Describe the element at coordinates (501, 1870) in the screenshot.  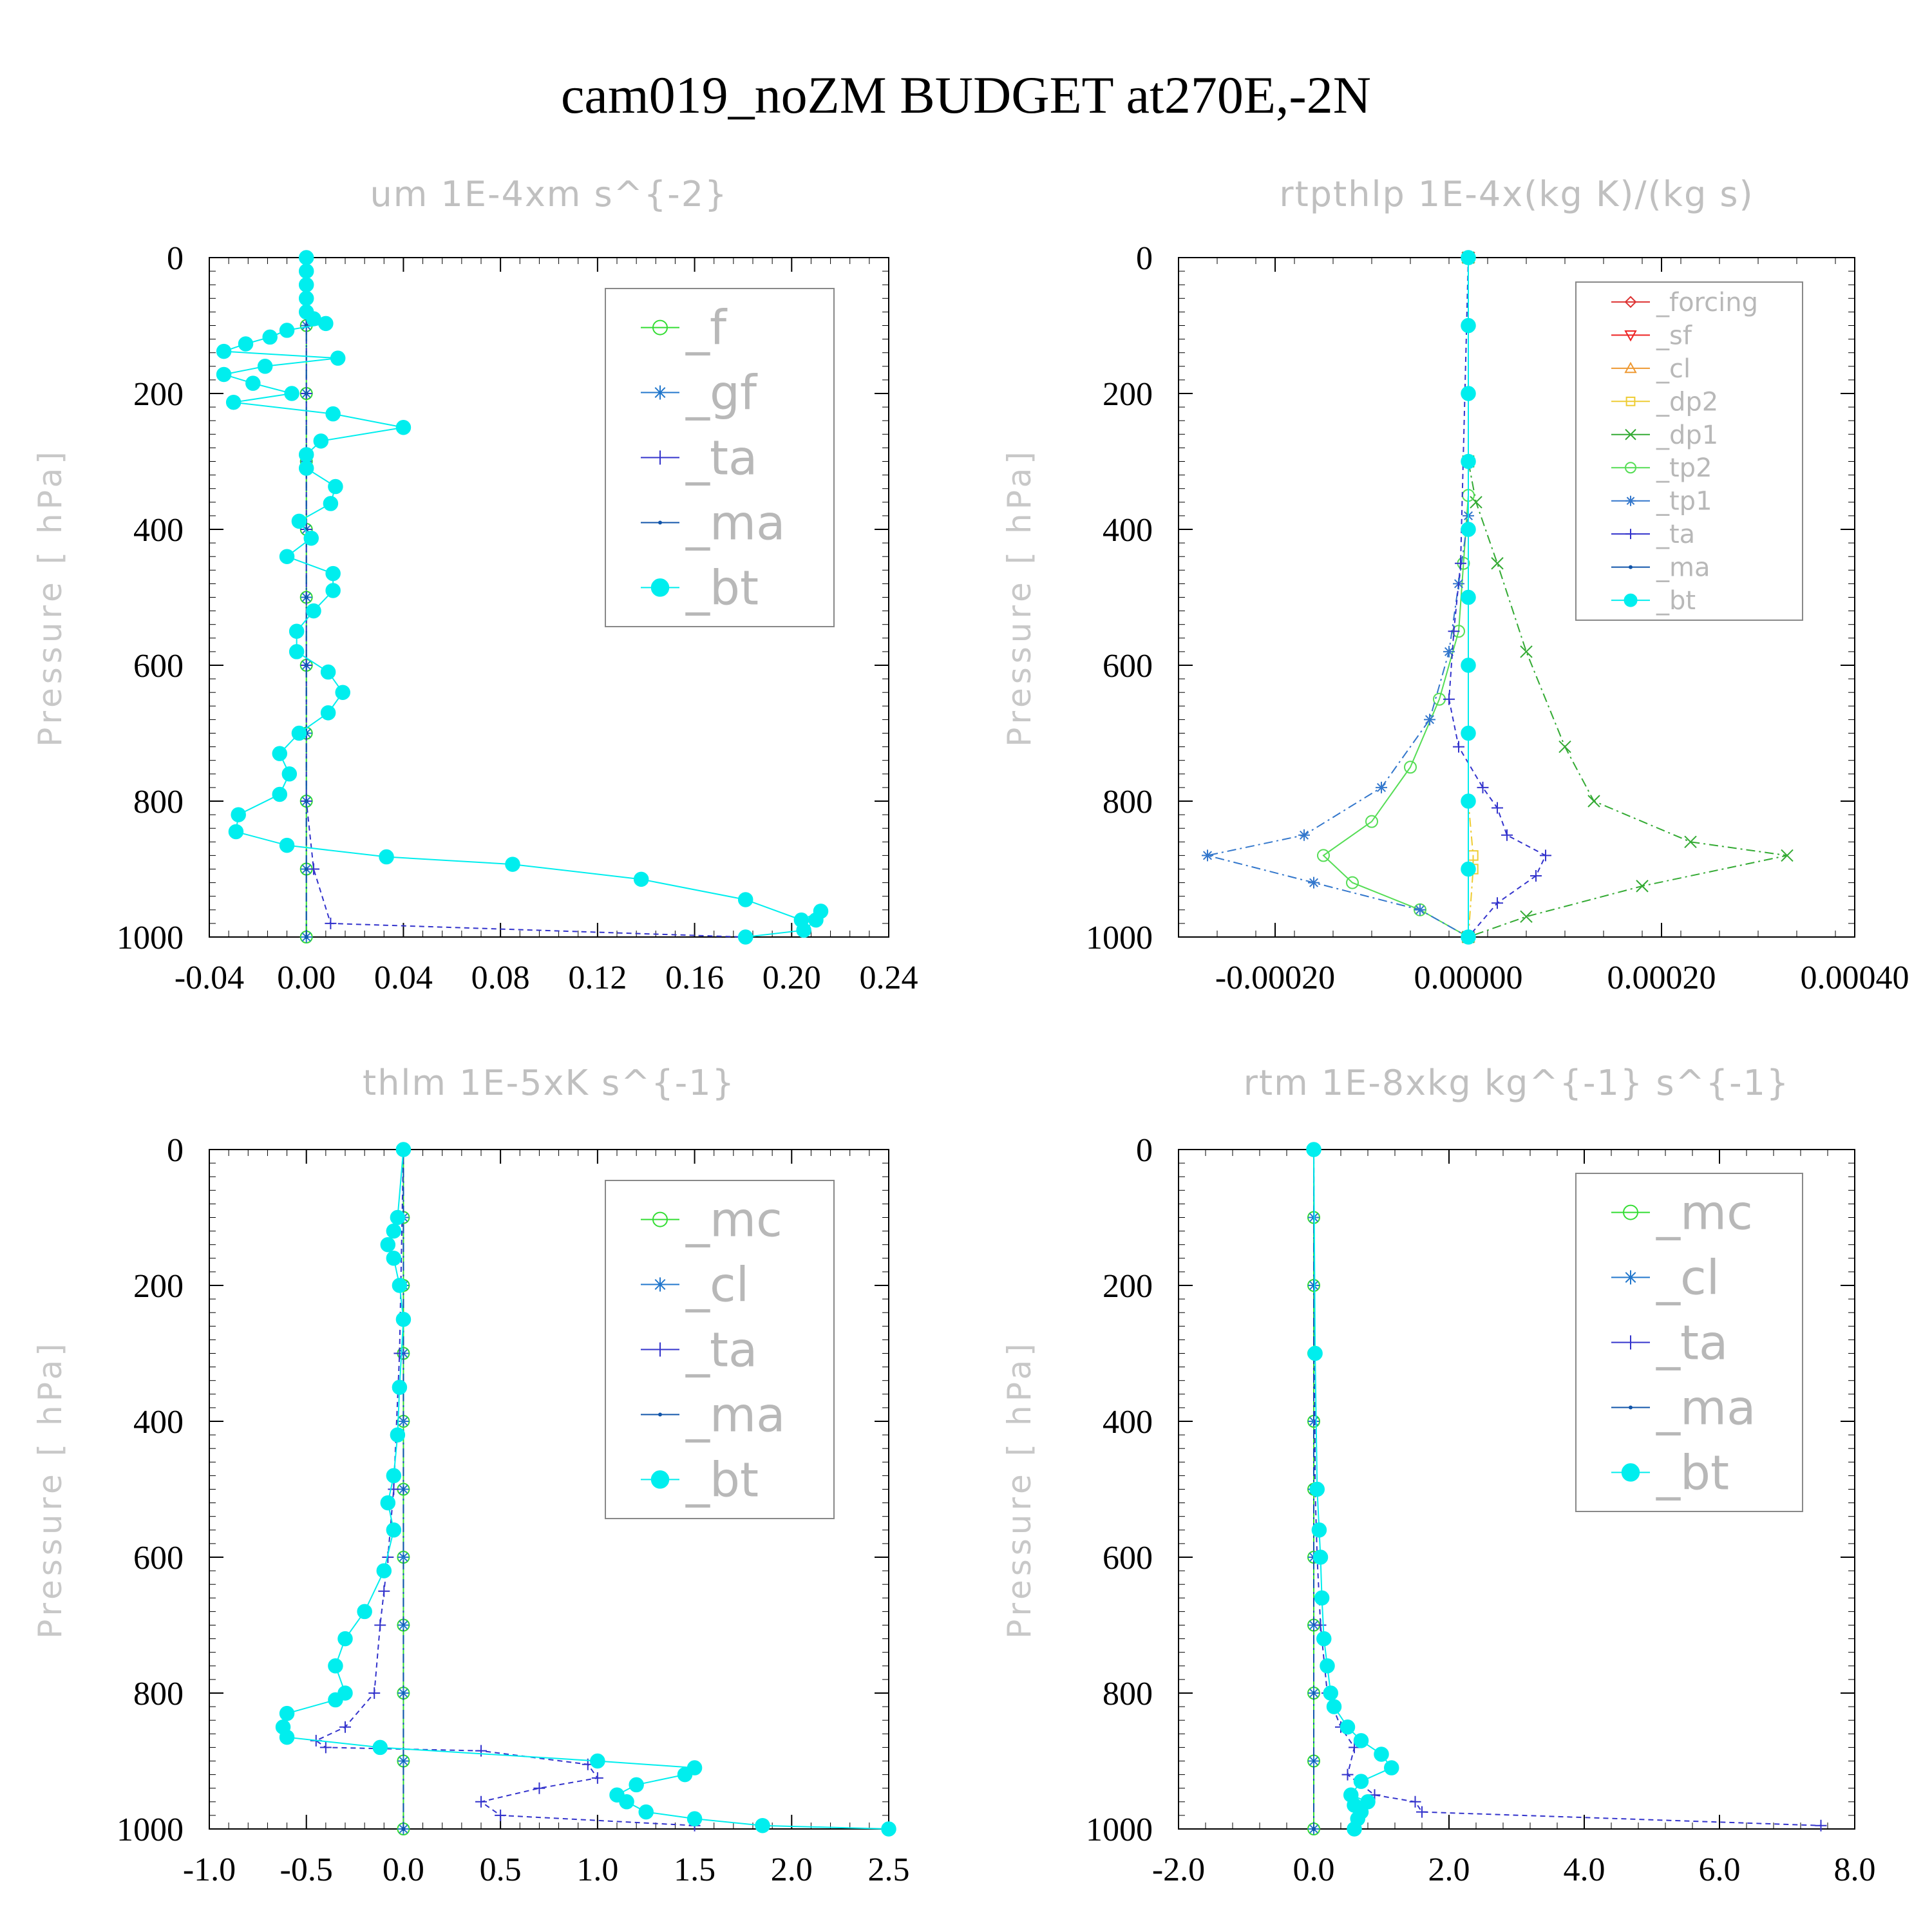
I see `x-tick-label: 0.5` at that location.